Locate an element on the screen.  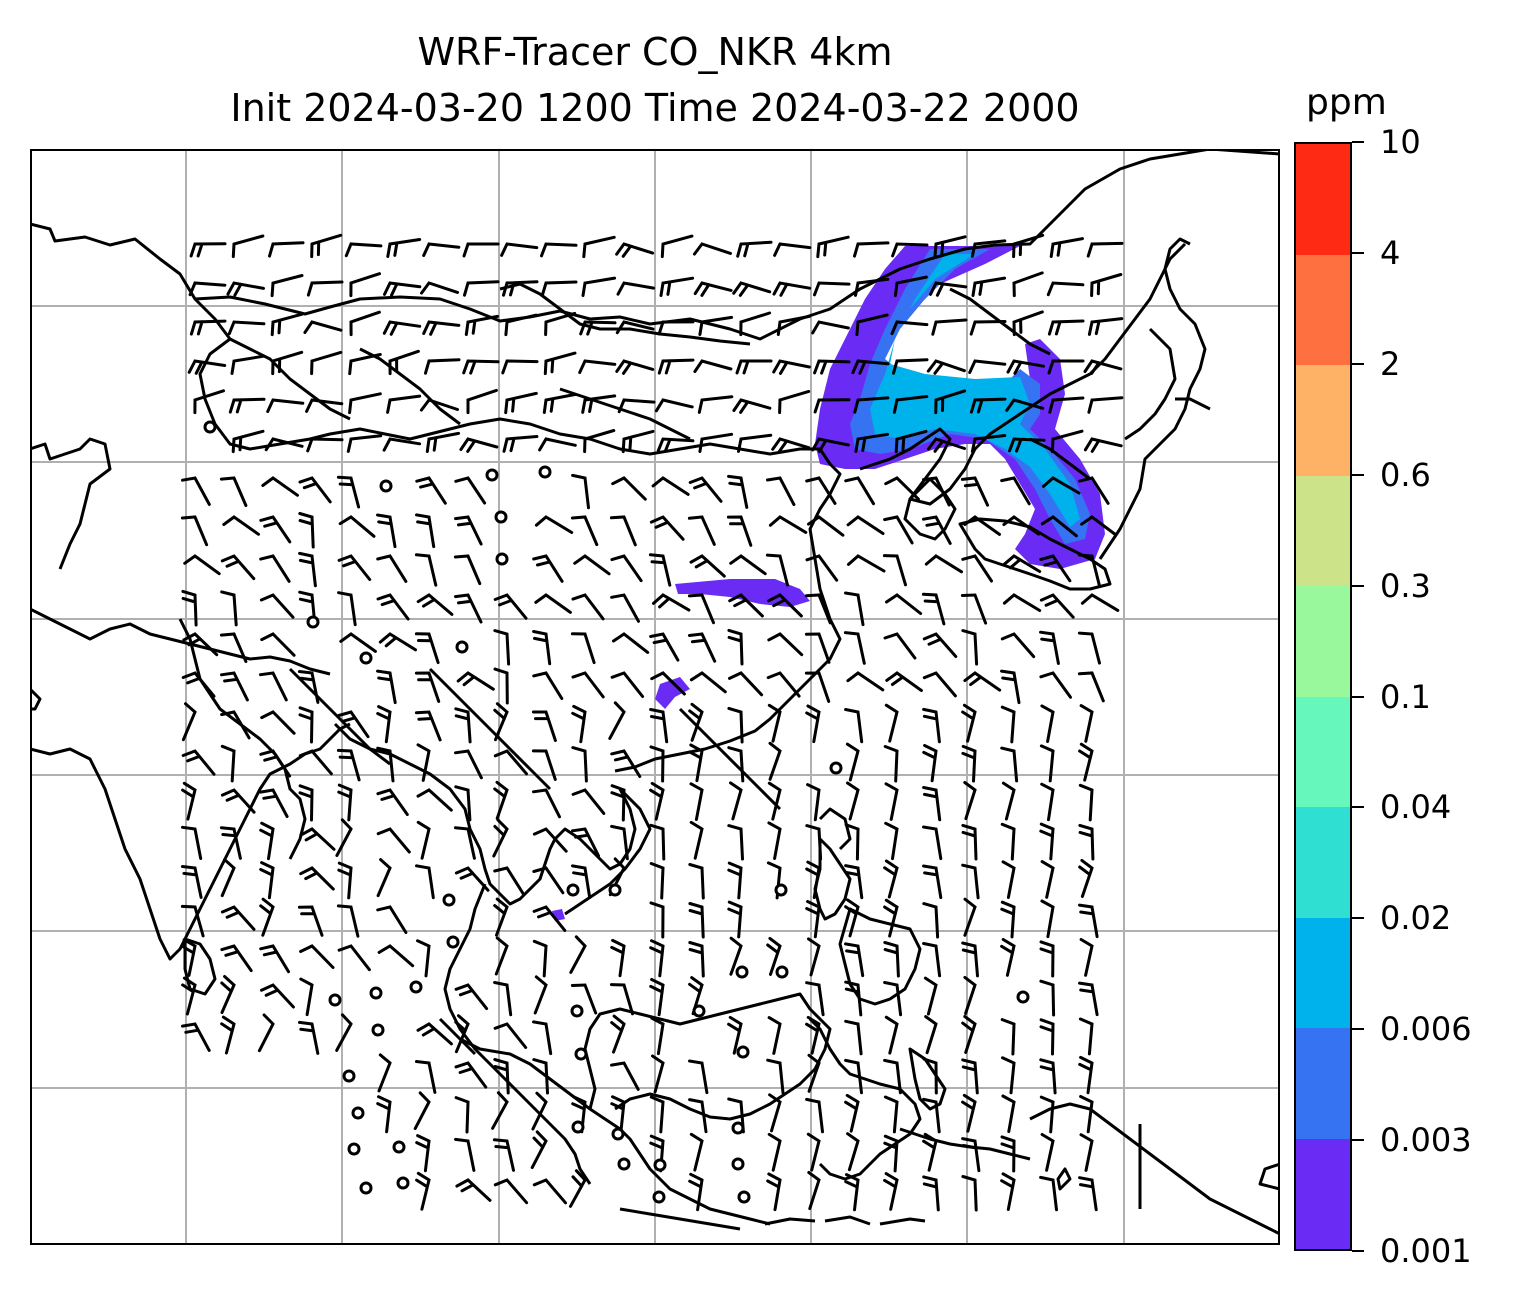
colorbar-tick-label: 0.1 is located at coordinates (1405, 696).